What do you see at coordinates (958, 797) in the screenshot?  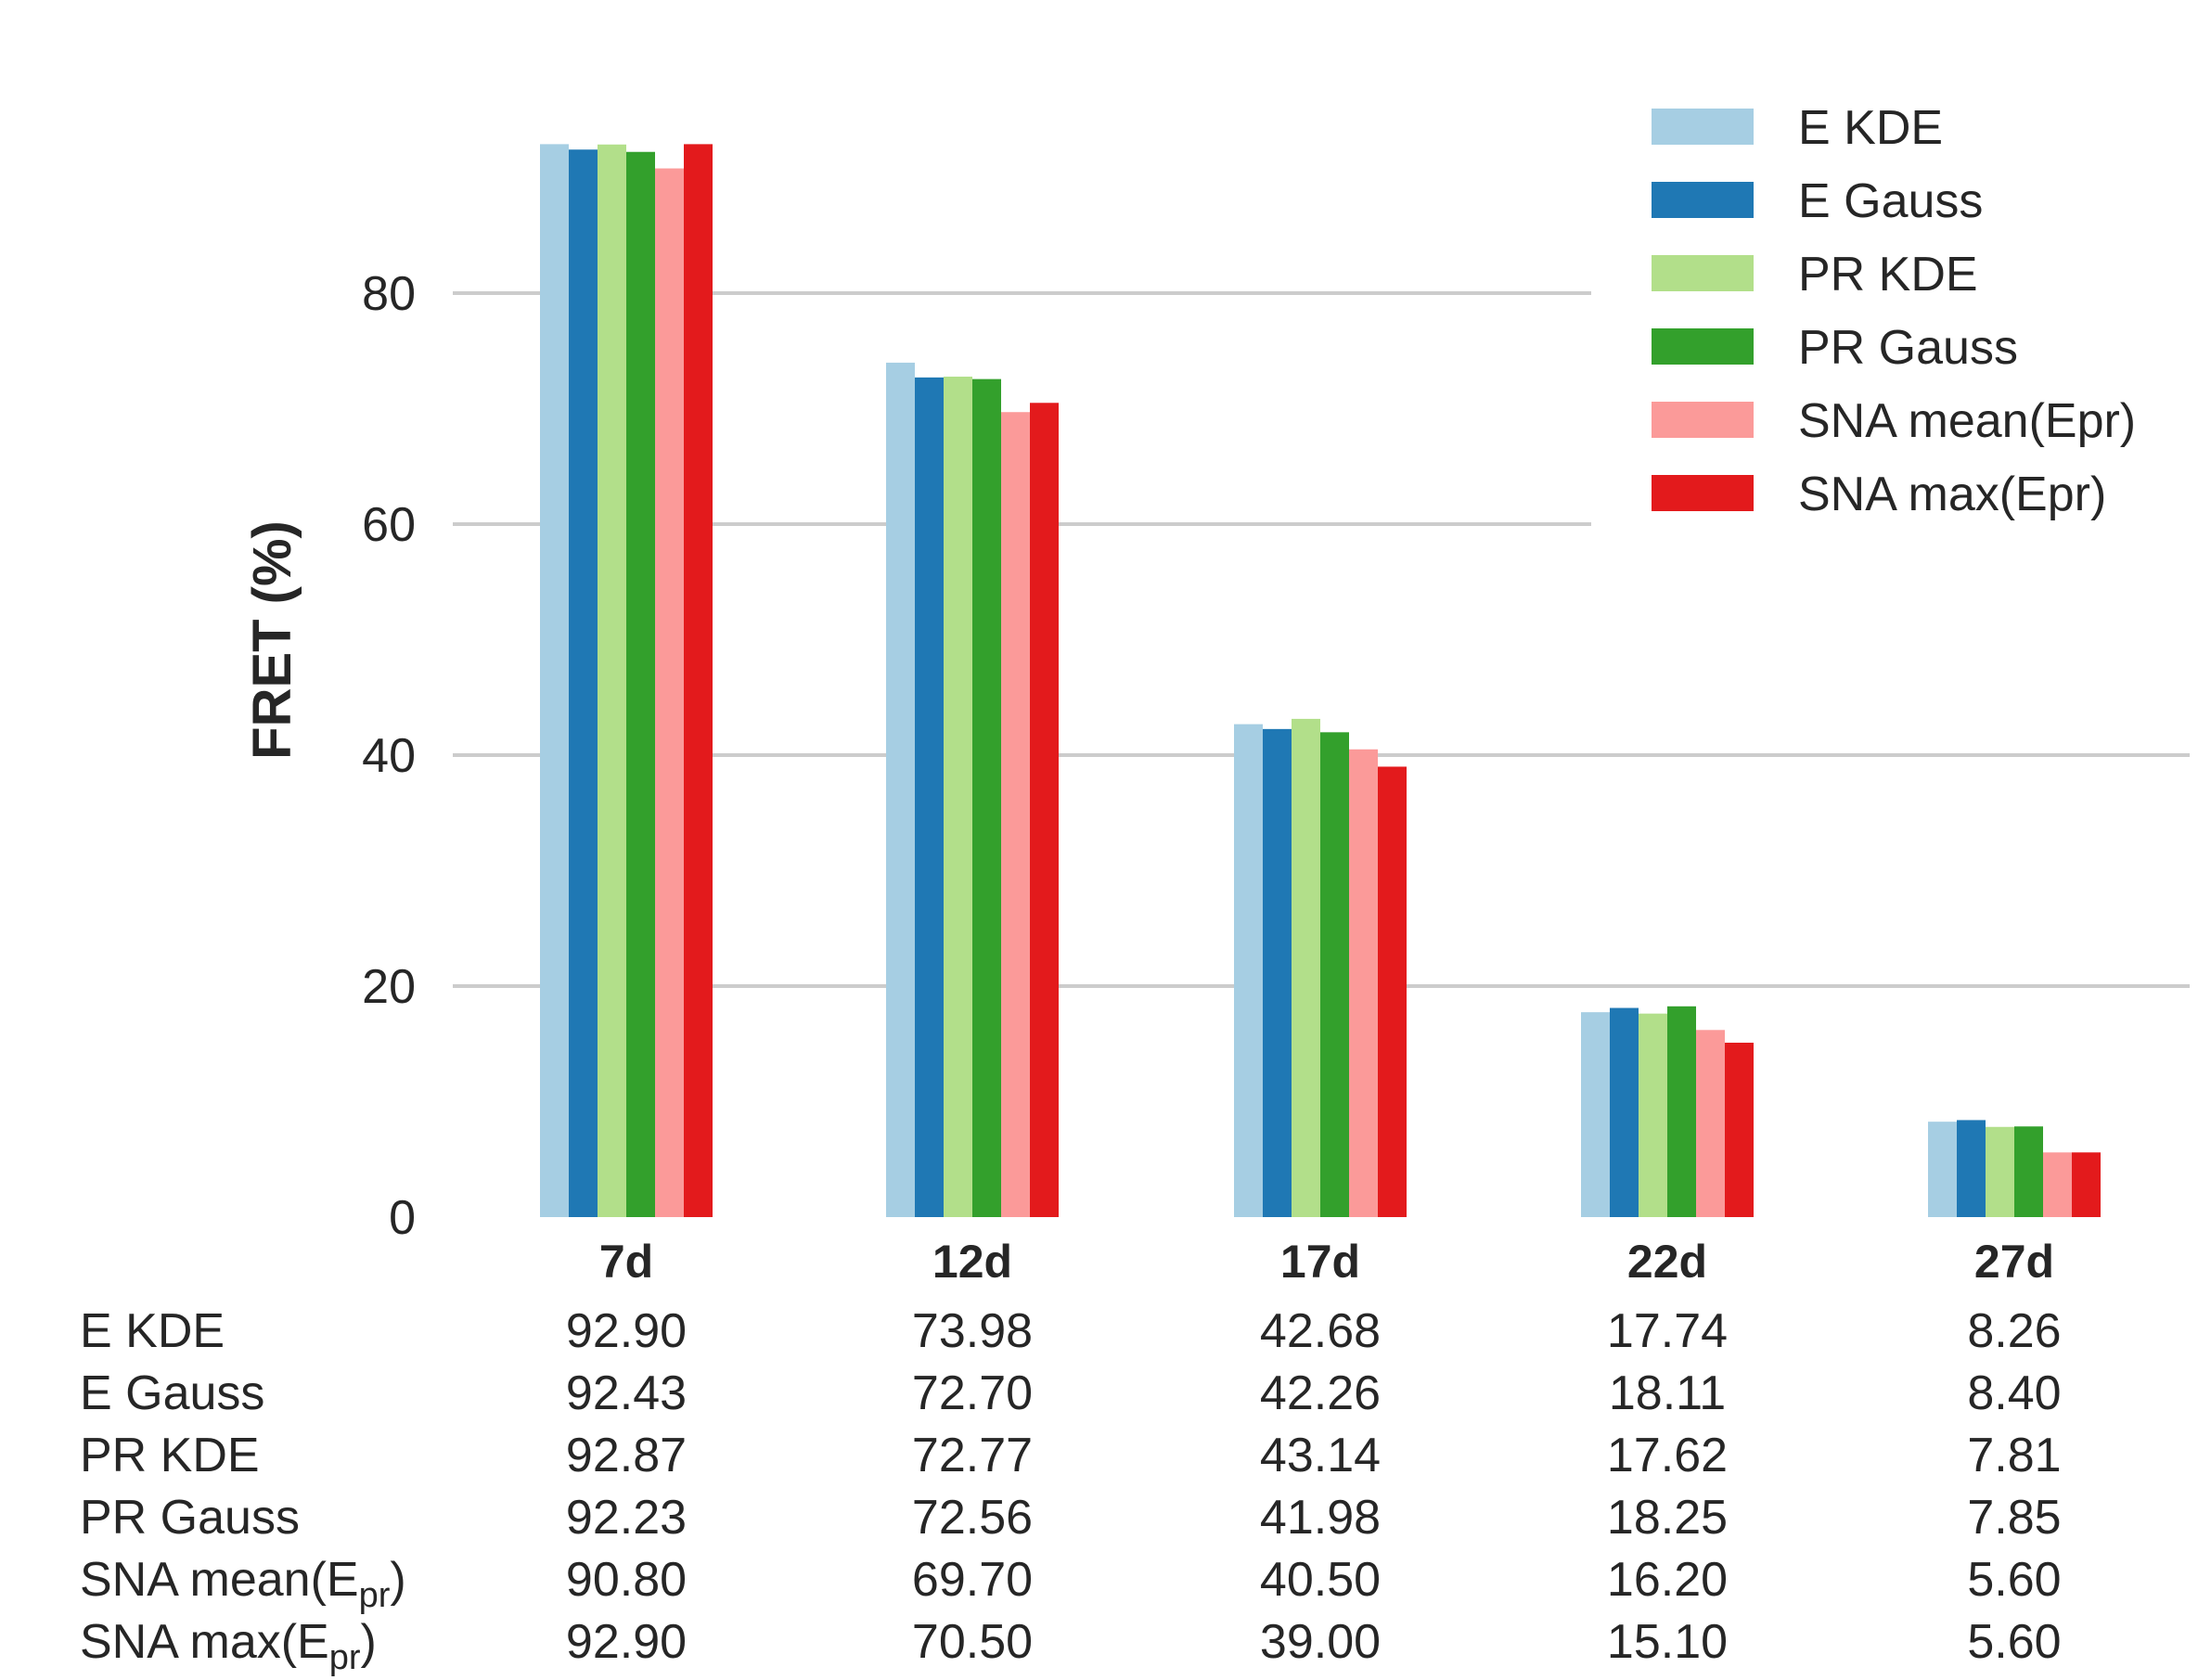 I see `bar-12d-pr-kde` at bounding box center [958, 797].